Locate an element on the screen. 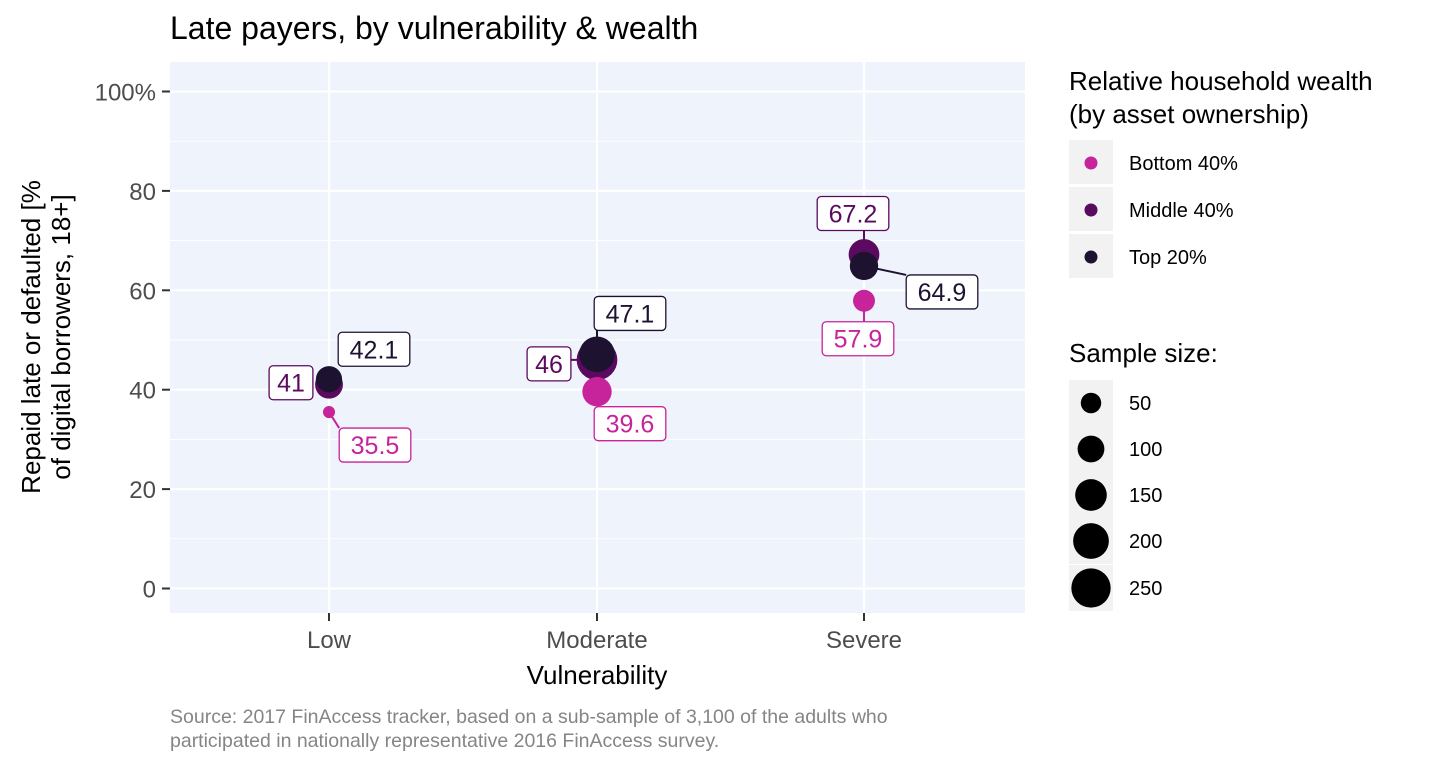 The height and width of the screenshot is (768, 1440). size-legend-item: 200 is located at coordinates (1115, 541).